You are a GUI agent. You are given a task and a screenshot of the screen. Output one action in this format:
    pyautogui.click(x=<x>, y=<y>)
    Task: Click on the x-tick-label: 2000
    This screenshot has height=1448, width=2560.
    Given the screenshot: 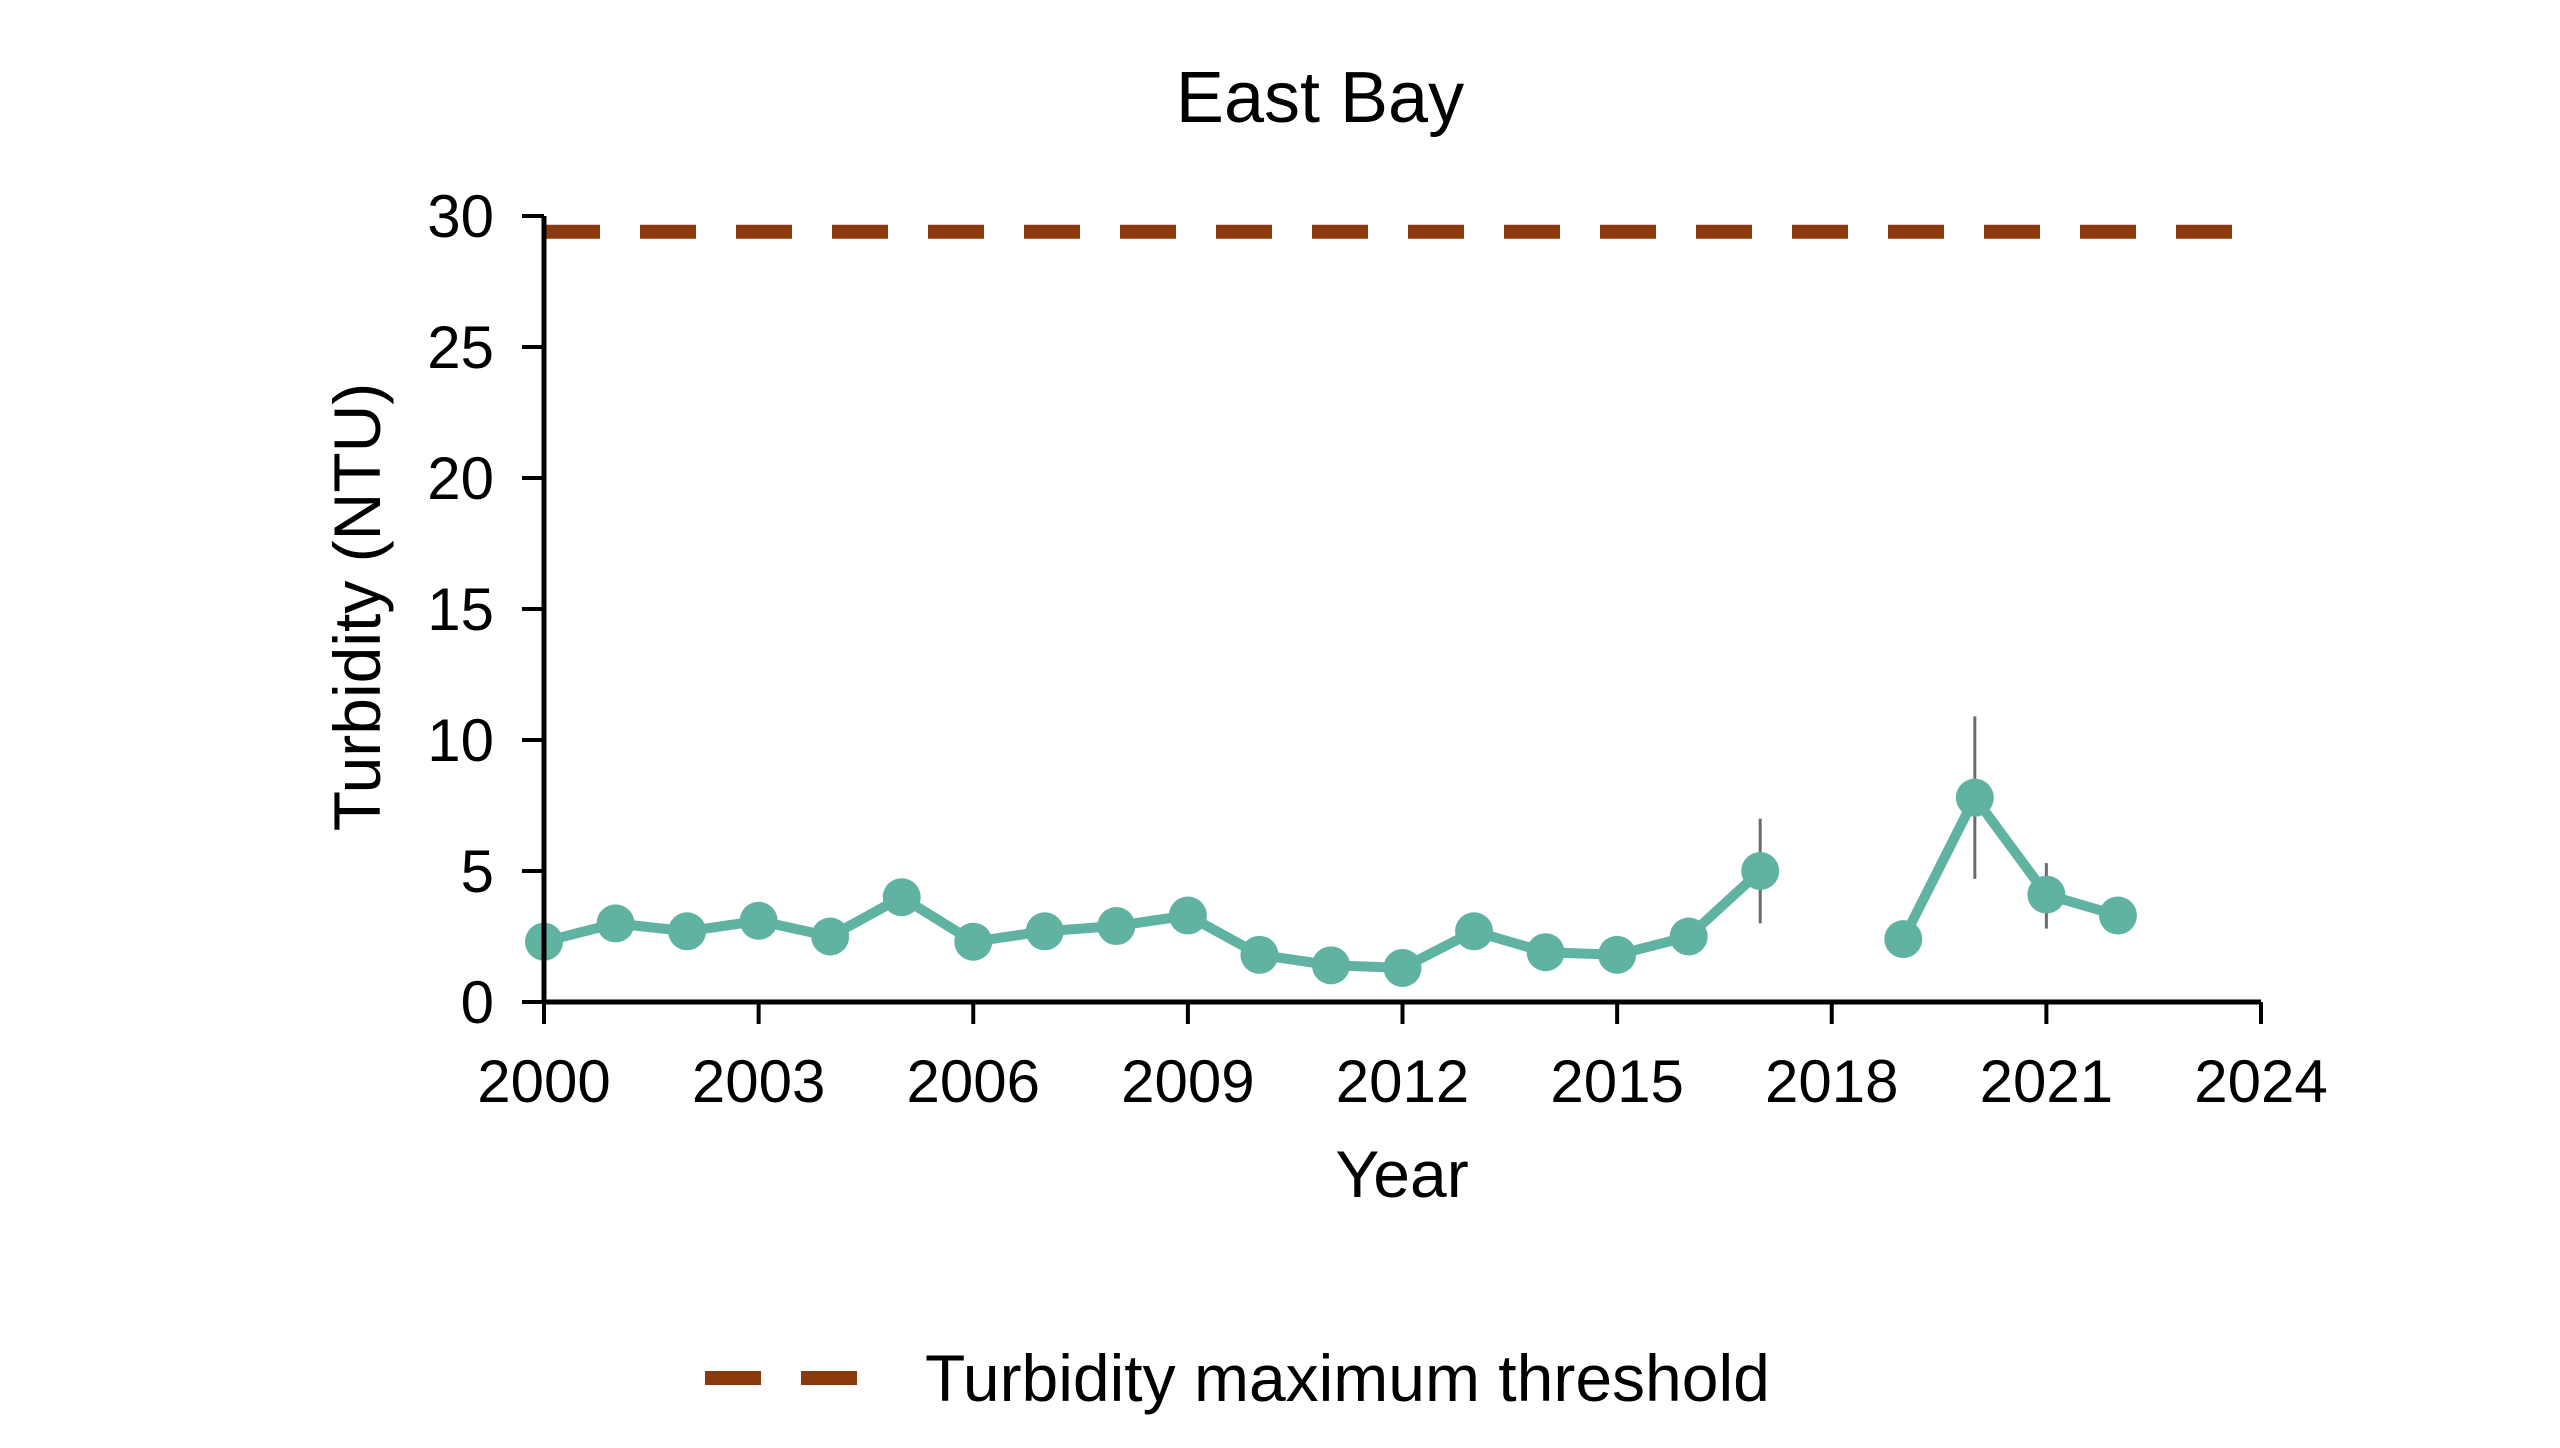 What is the action you would take?
    pyautogui.click(x=543, y=1081)
    